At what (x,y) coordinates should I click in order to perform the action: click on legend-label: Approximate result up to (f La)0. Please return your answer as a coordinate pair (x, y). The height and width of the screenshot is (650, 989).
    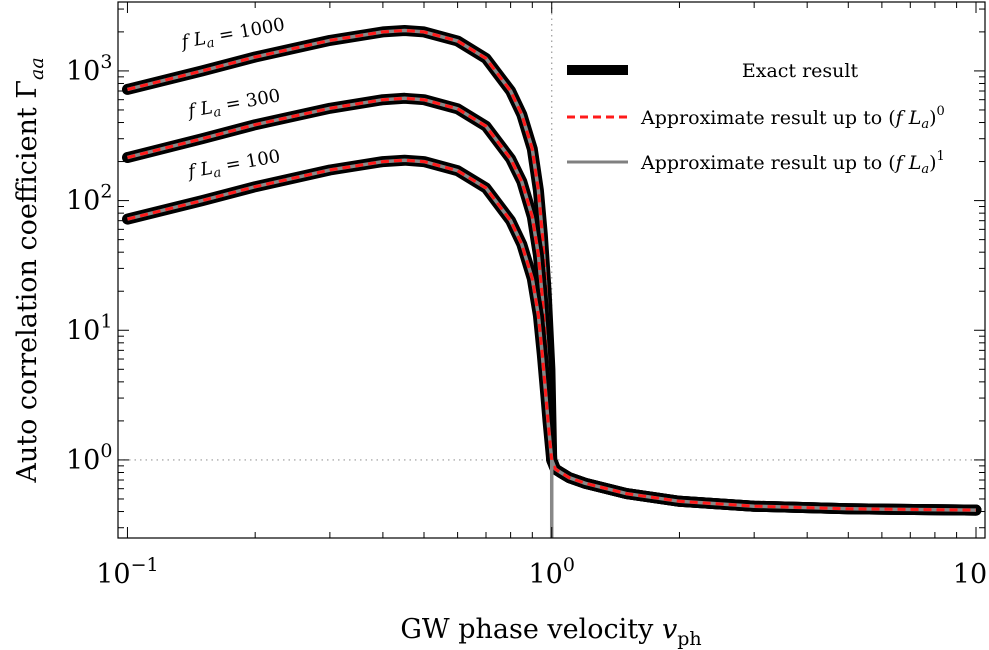
    Looking at the image, I should click on (792, 118).